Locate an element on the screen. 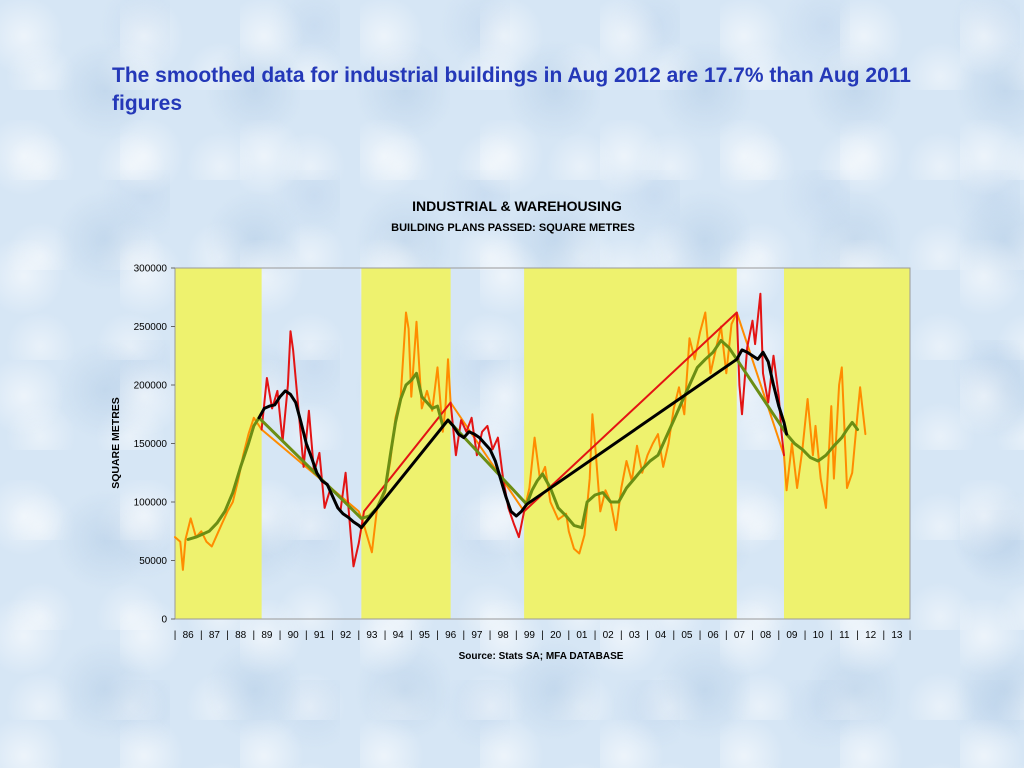 The width and height of the screenshot is (1024, 768). x-tick-label: 95 is located at coordinates (425, 635).